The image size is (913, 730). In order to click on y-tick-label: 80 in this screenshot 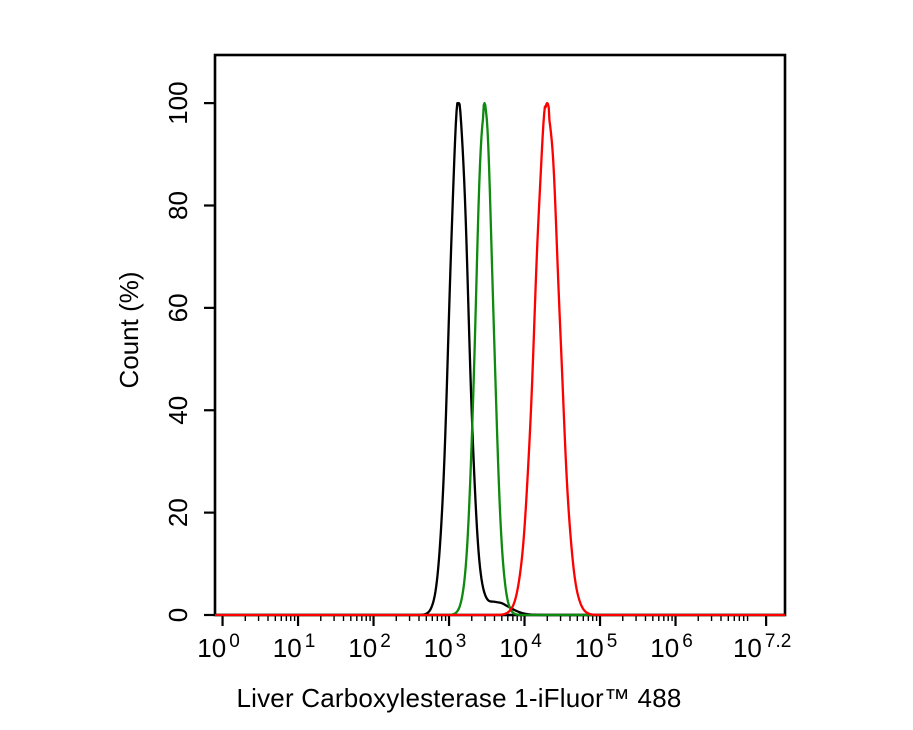, I will do `click(178, 205)`.